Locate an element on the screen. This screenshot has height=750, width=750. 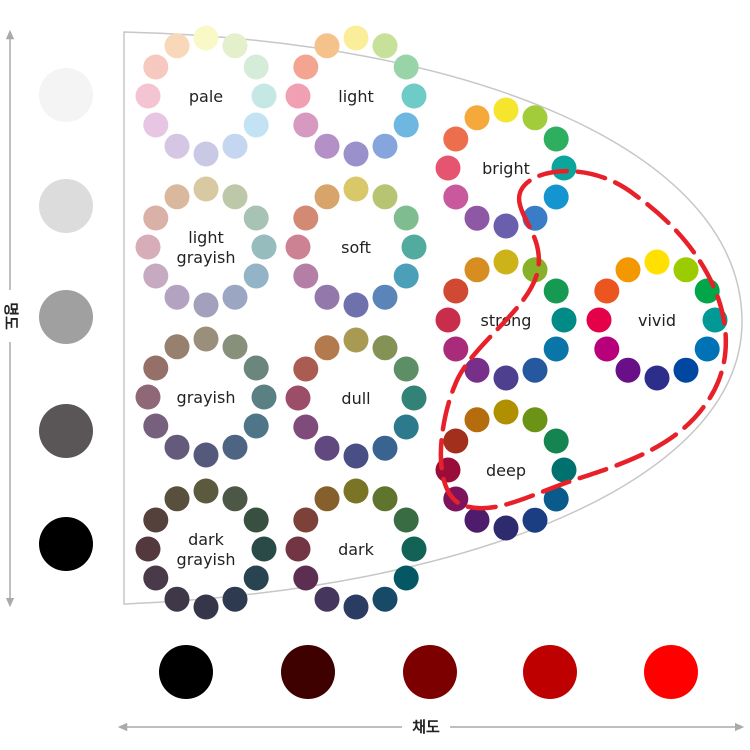
tone-wheel-strong: strong is located at coordinates (506, 320).